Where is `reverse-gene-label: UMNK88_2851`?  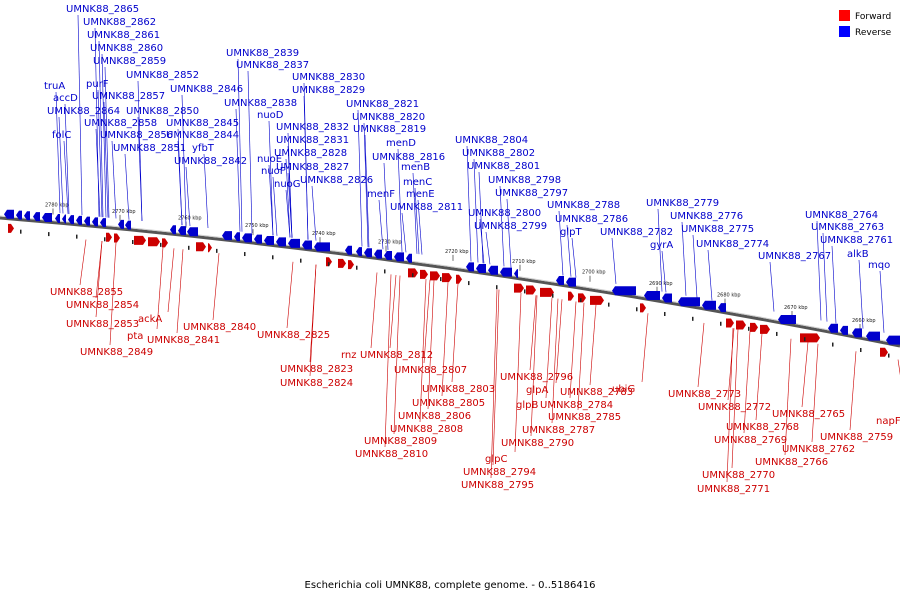
reverse-gene-label: UMNK88_2851 is located at coordinates (149, 148).